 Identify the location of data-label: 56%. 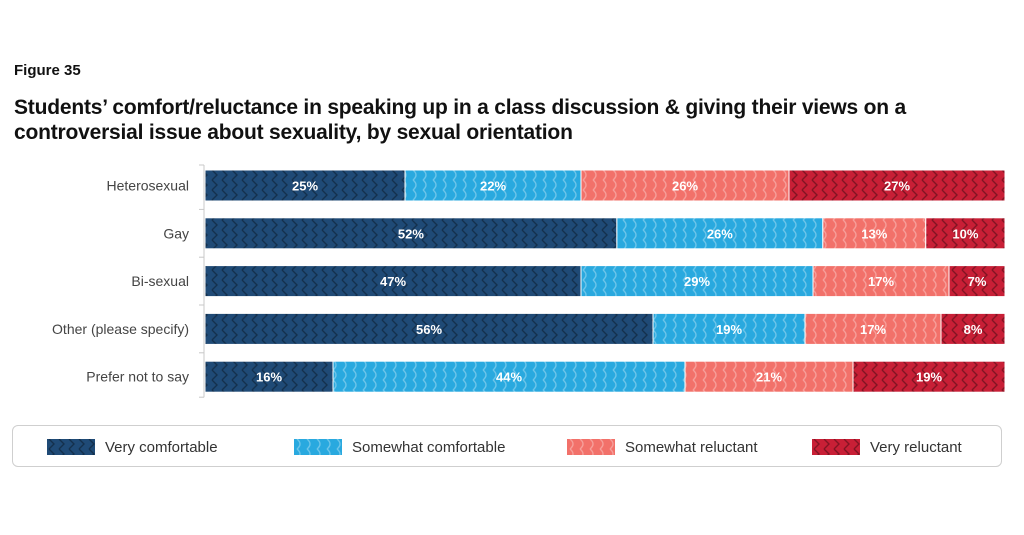
(429, 329).